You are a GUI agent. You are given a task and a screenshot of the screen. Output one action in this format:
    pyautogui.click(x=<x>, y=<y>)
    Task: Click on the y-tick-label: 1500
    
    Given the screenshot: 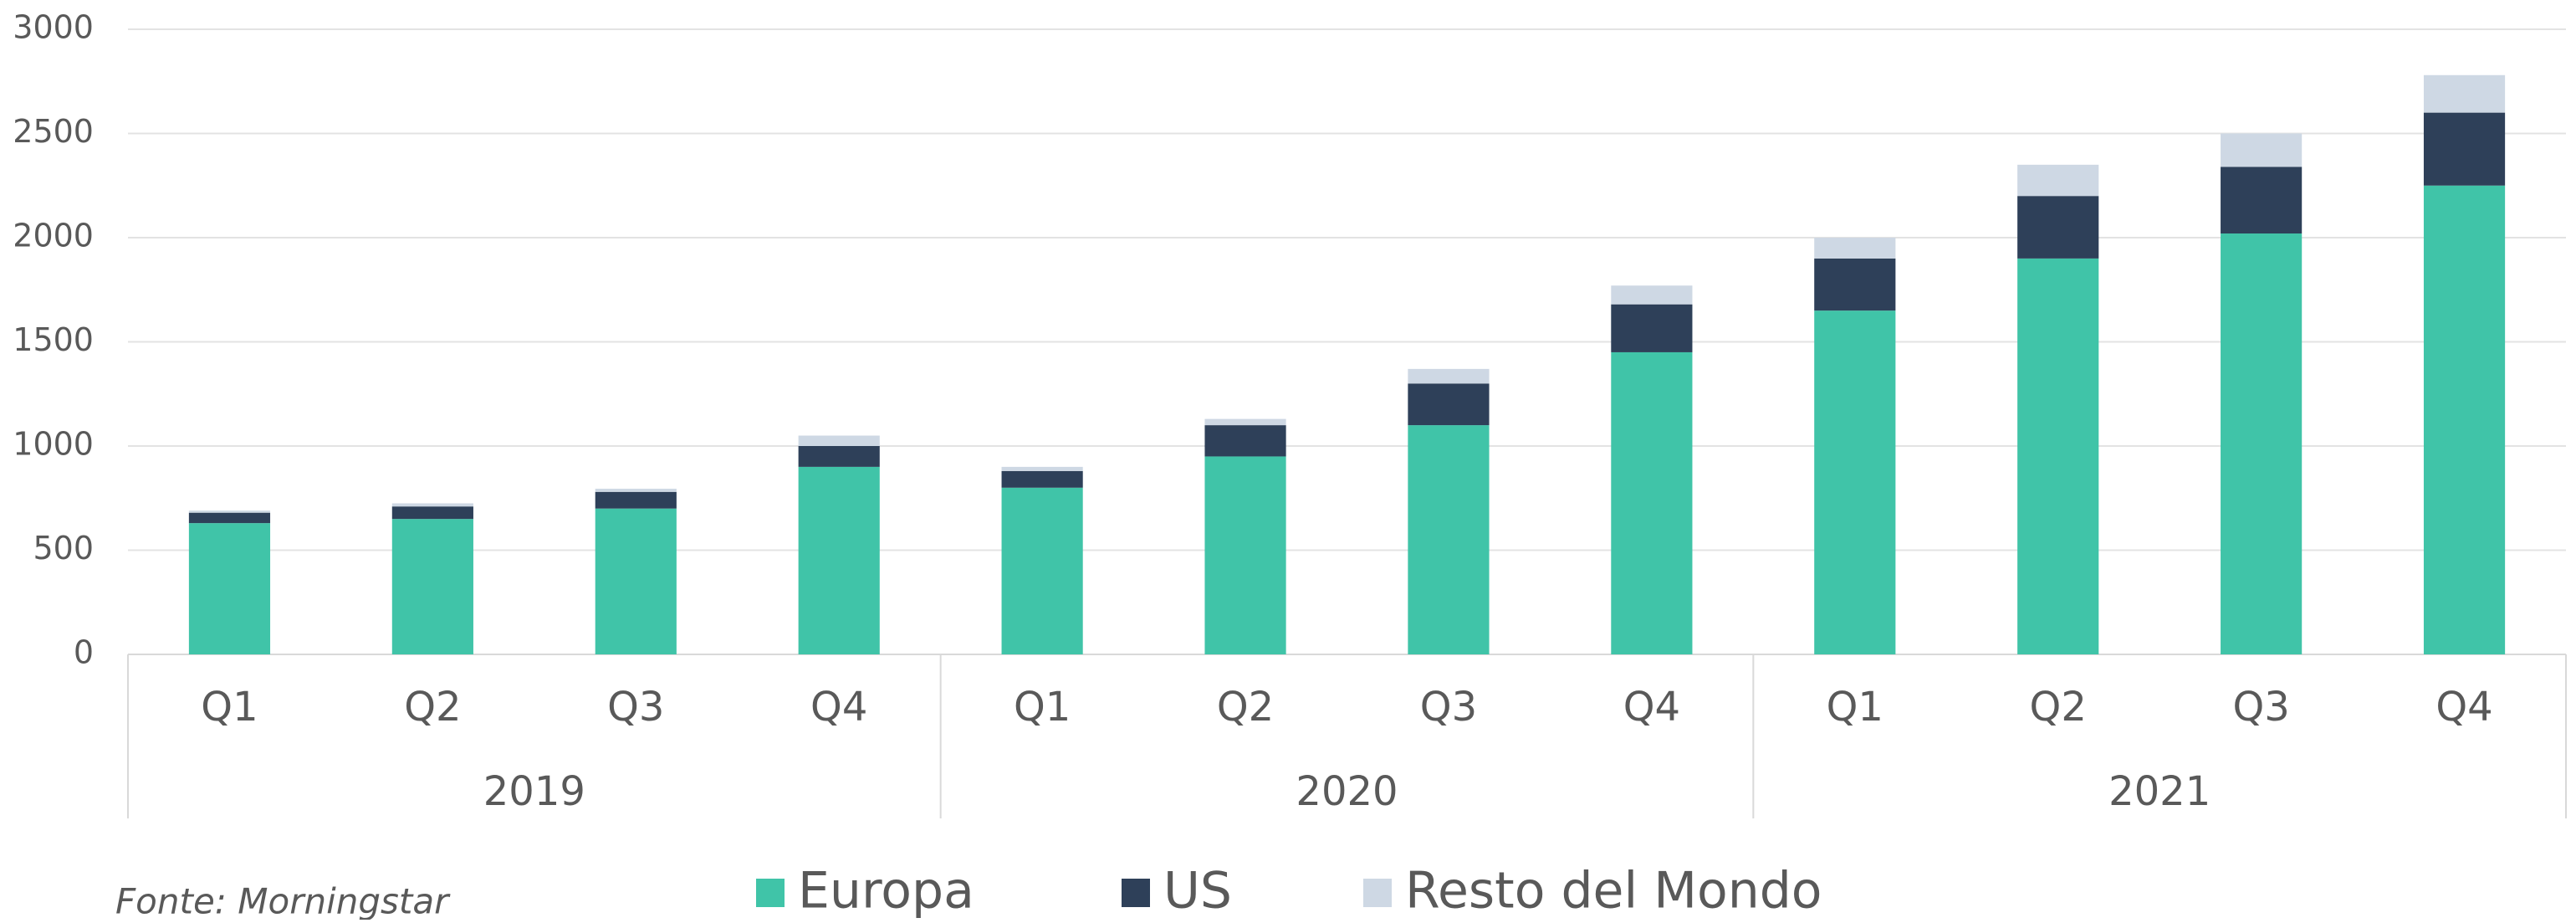 What is the action you would take?
    pyautogui.click(x=53, y=339)
    